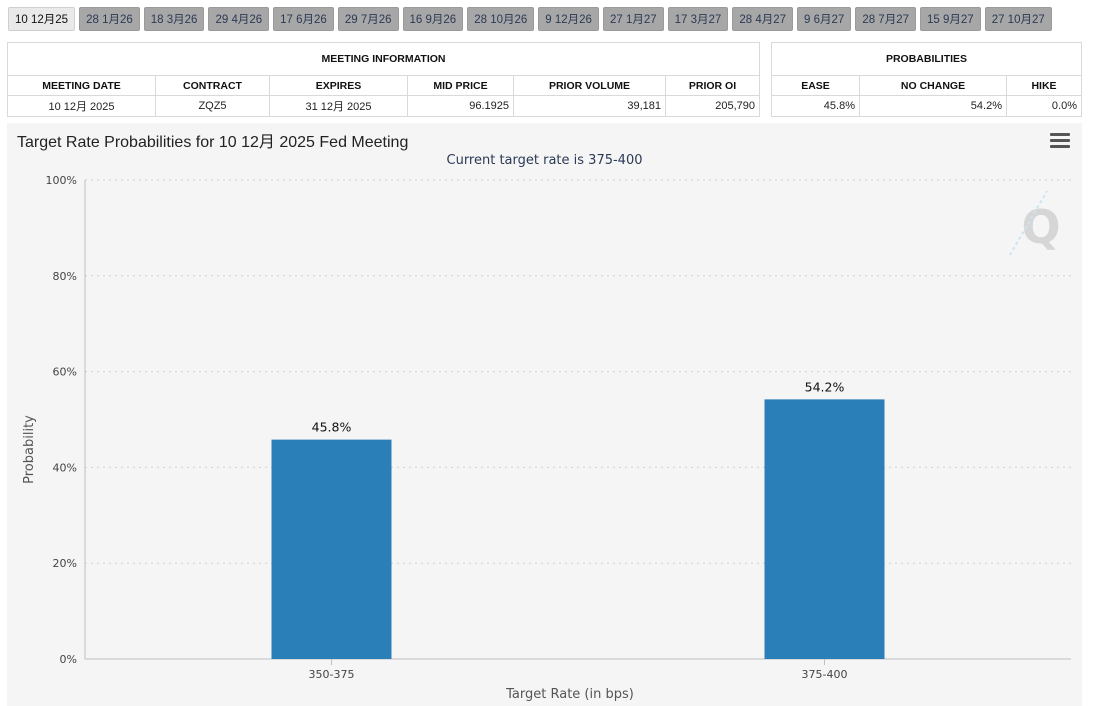 The image size is (1093, 706). Describe the element at coordinates (332, 427) in the screenshot. I see `bar-data-label: 45.8%` at that location.